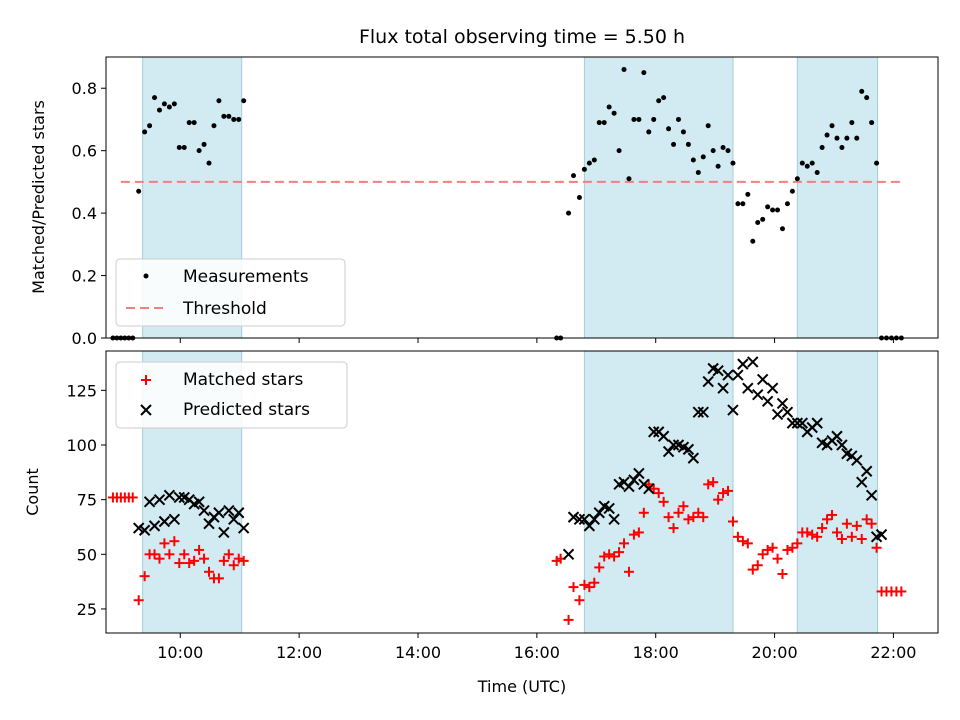 This screenshot has width=960, height=720. What do you see at coordinates (522, 37) in the screenshot?
I see `chart-title: Flux total observing time = 5.50 h` at bounding box center [522, 37].